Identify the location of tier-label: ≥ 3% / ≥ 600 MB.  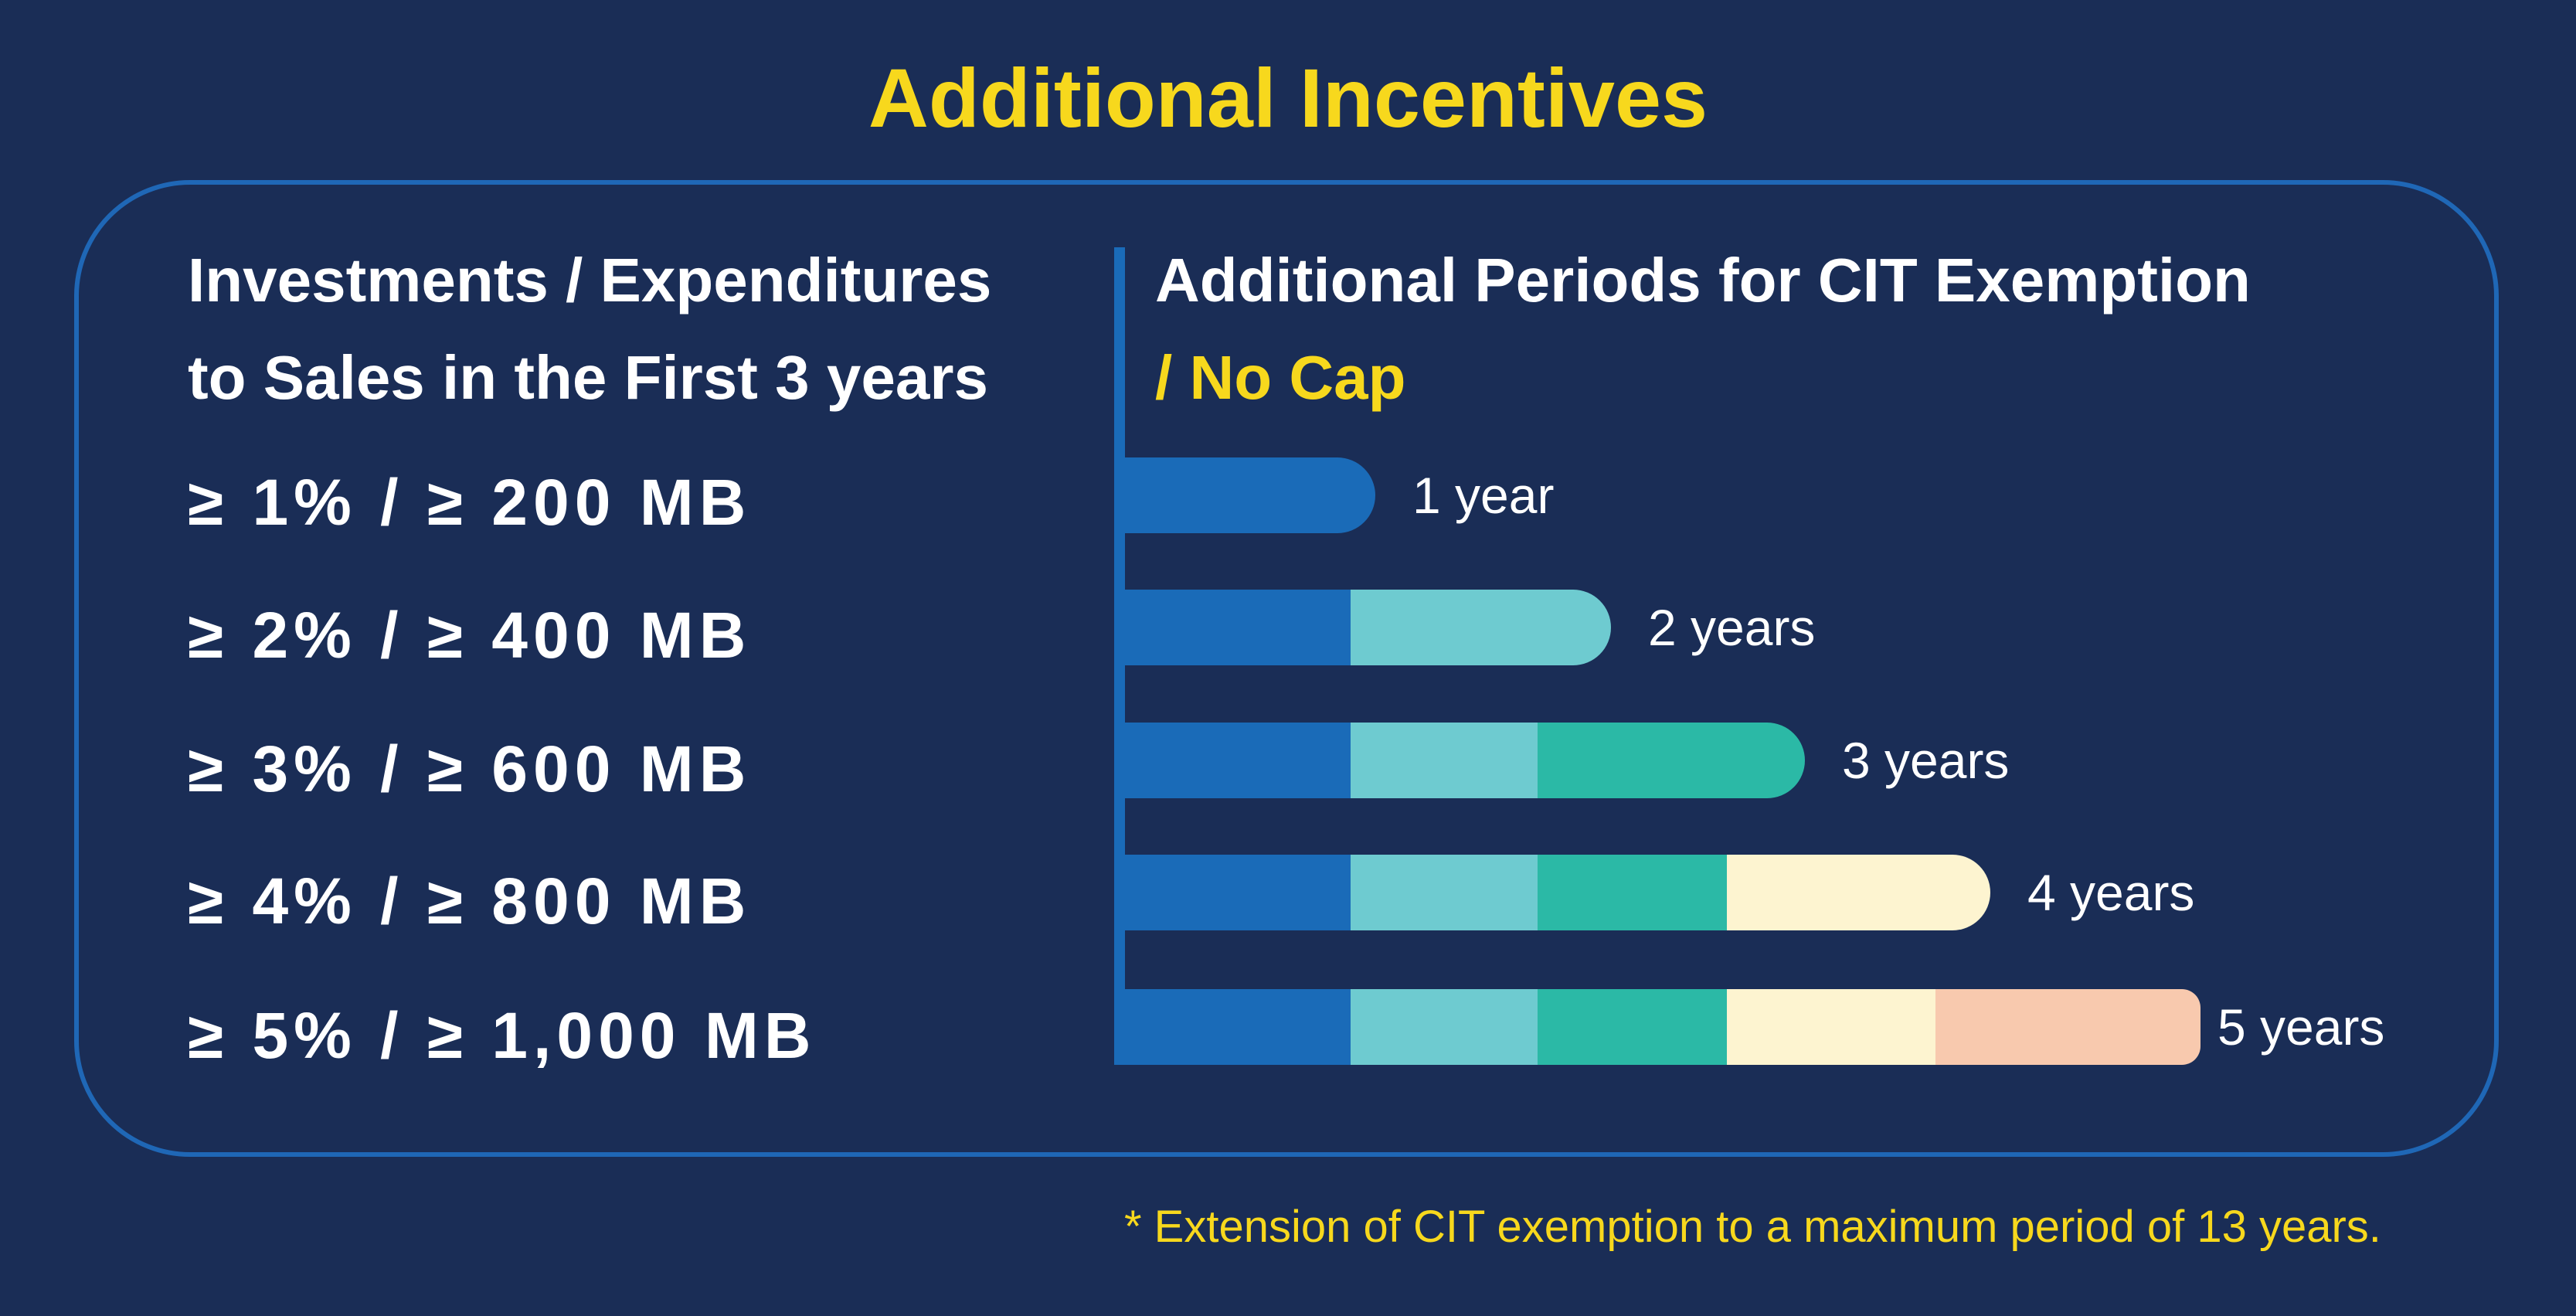
(470, 769).